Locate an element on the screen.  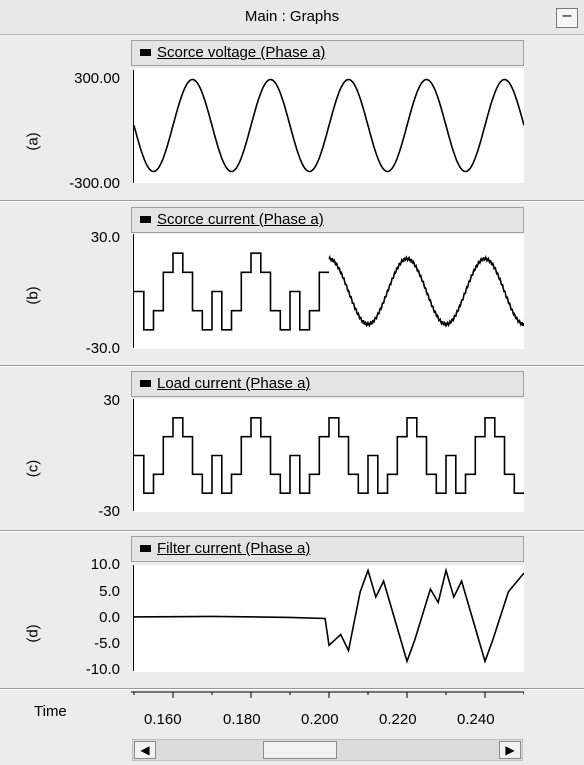
graph-a-ytick-top: 300.00 is located at coordinates (97, 78).